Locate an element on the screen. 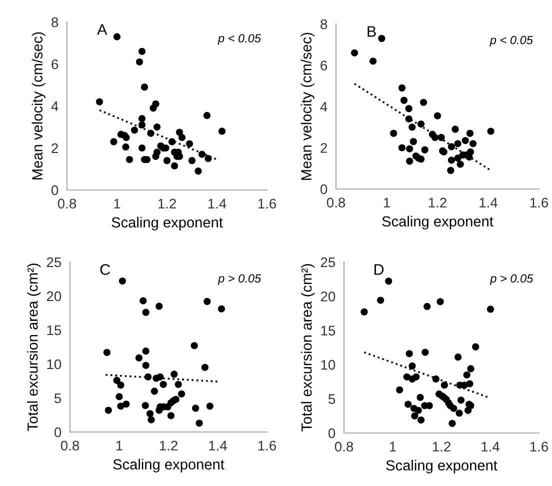 Image resolution: width=552 pixels, height=486 pixels. y-tick-label: 6 is located at coordinates (324, 65).